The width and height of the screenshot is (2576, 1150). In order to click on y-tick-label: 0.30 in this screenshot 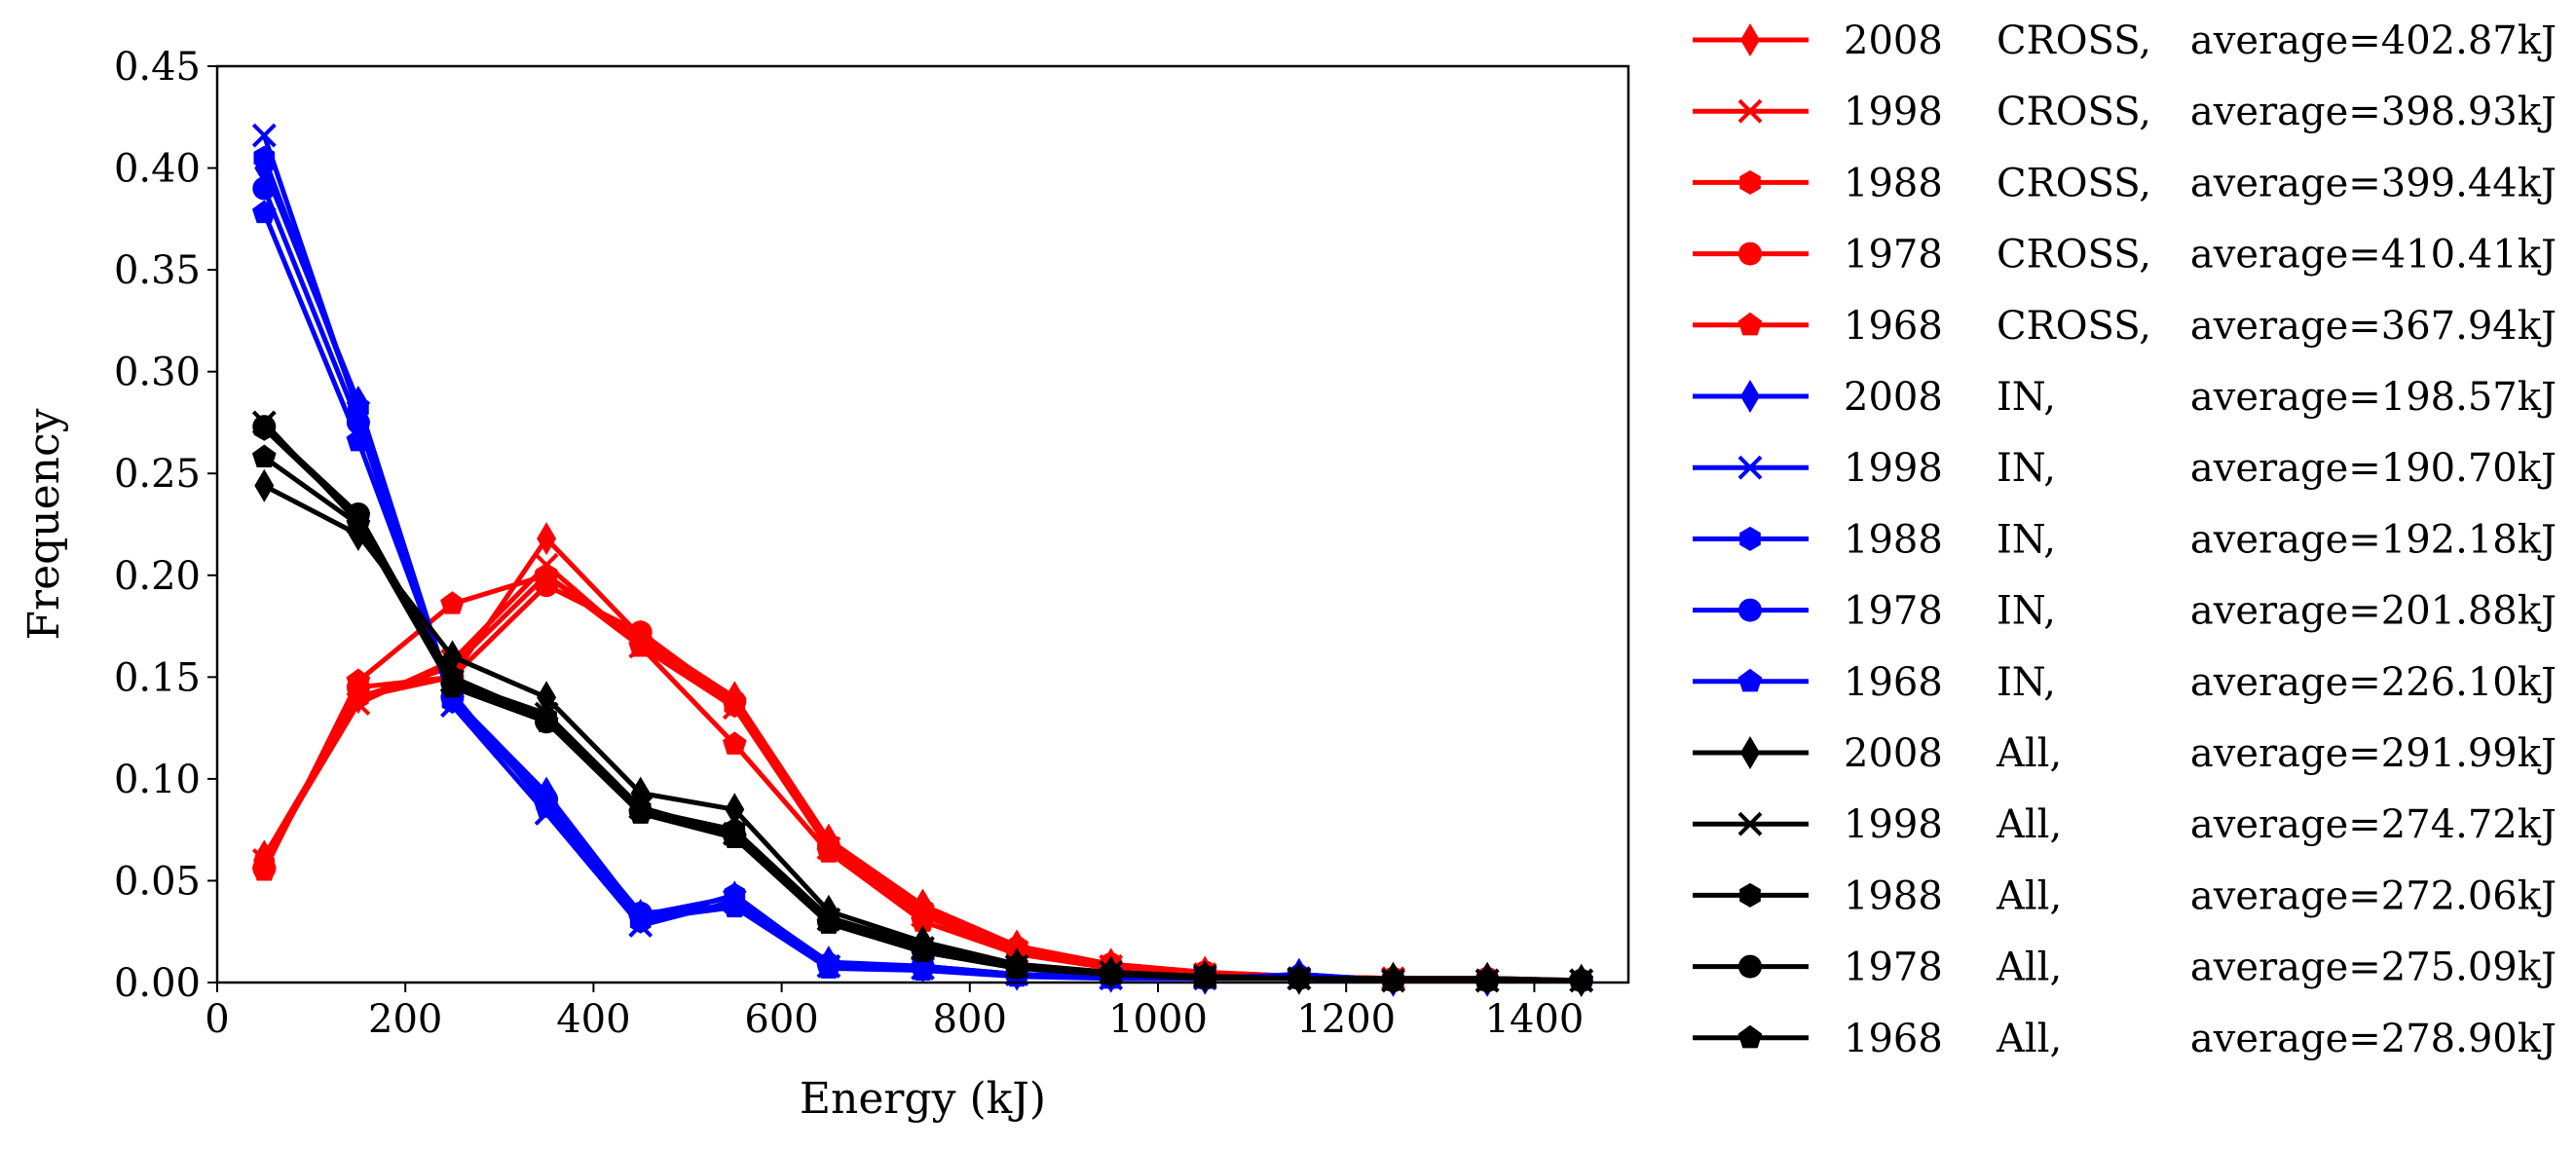, I will do `click(157, 373)`.